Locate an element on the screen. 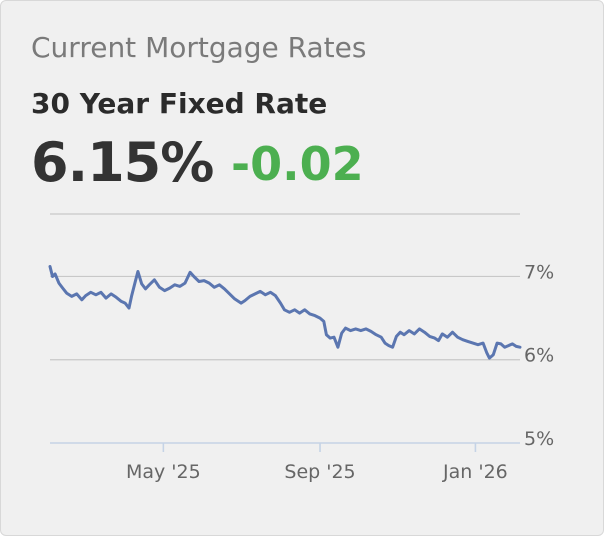  series-line is located at coordinates (285, 312).